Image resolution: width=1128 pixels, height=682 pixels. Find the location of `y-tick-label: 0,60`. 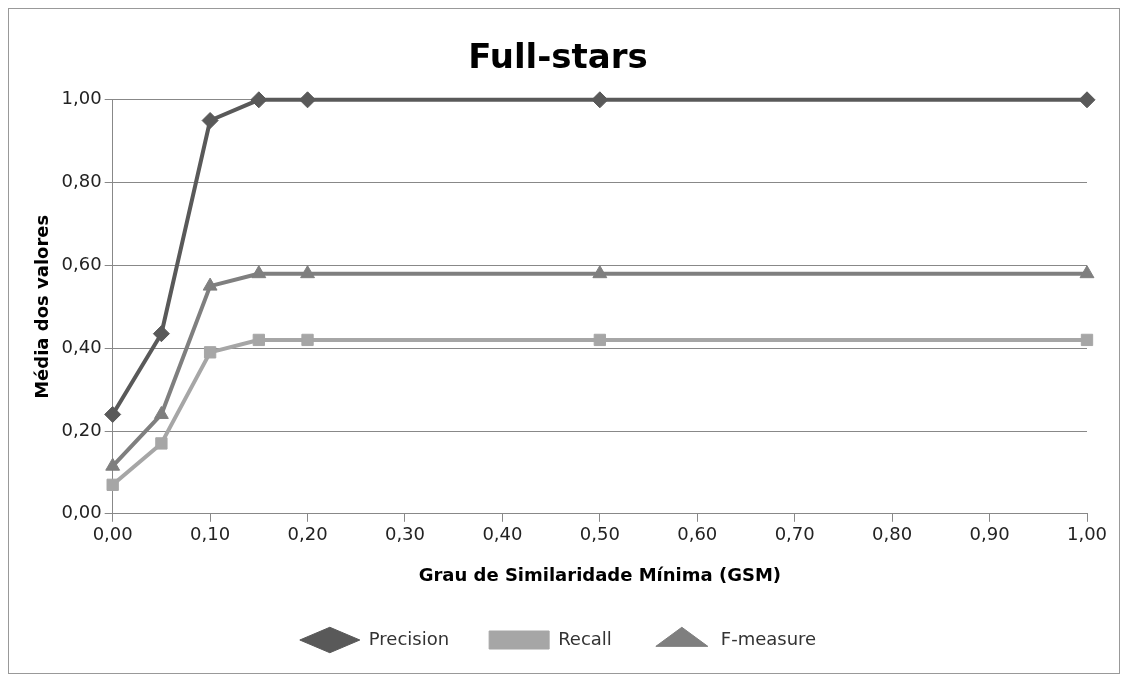

y-tick-label: 0,60 is located at coordinates (81, 264).